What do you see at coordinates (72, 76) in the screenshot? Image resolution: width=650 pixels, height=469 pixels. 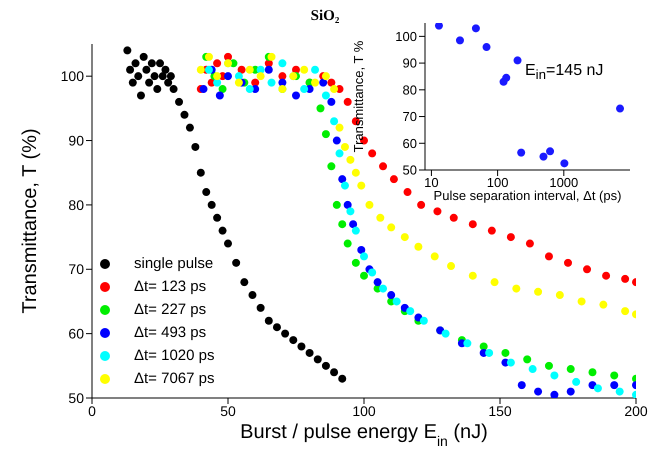 I see `y-tick-label: 100` at bounding box center [72, 76].